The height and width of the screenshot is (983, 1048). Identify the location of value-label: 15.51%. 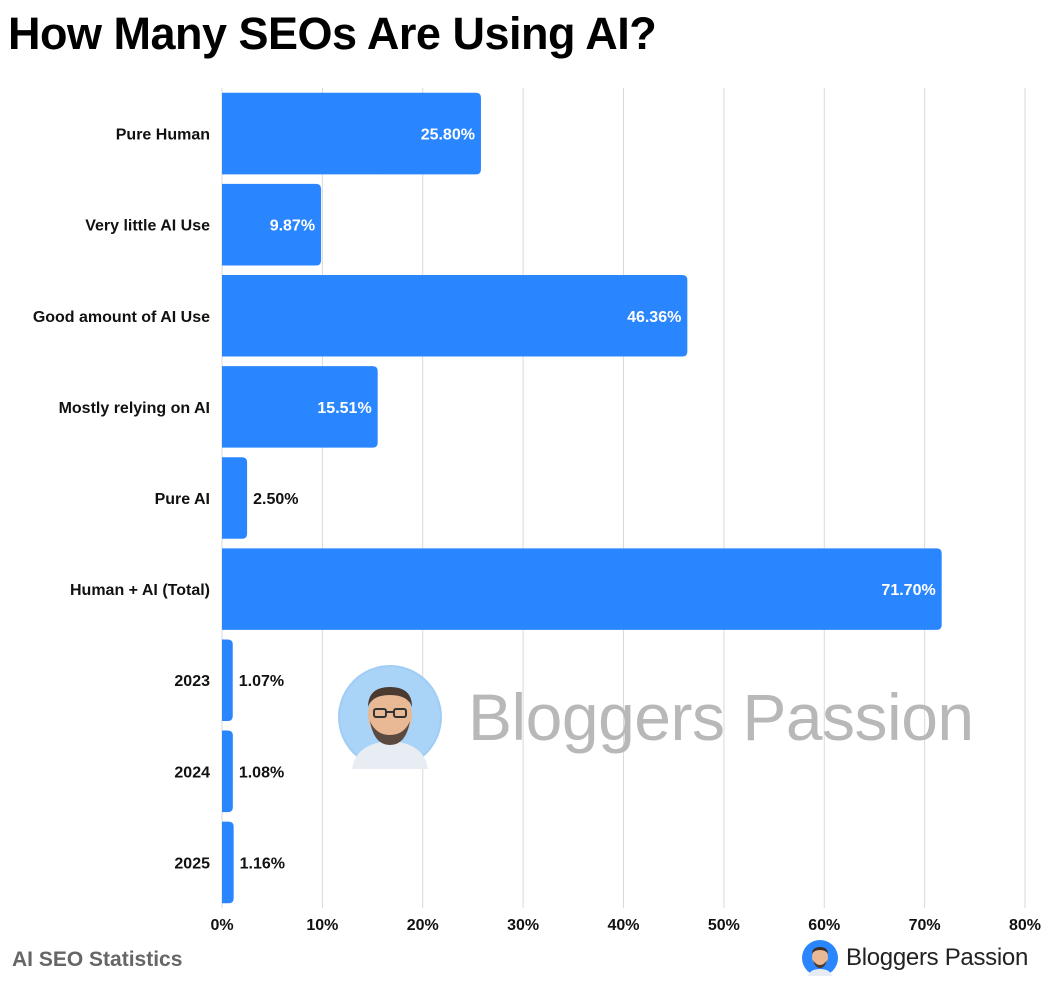
(344, 408).